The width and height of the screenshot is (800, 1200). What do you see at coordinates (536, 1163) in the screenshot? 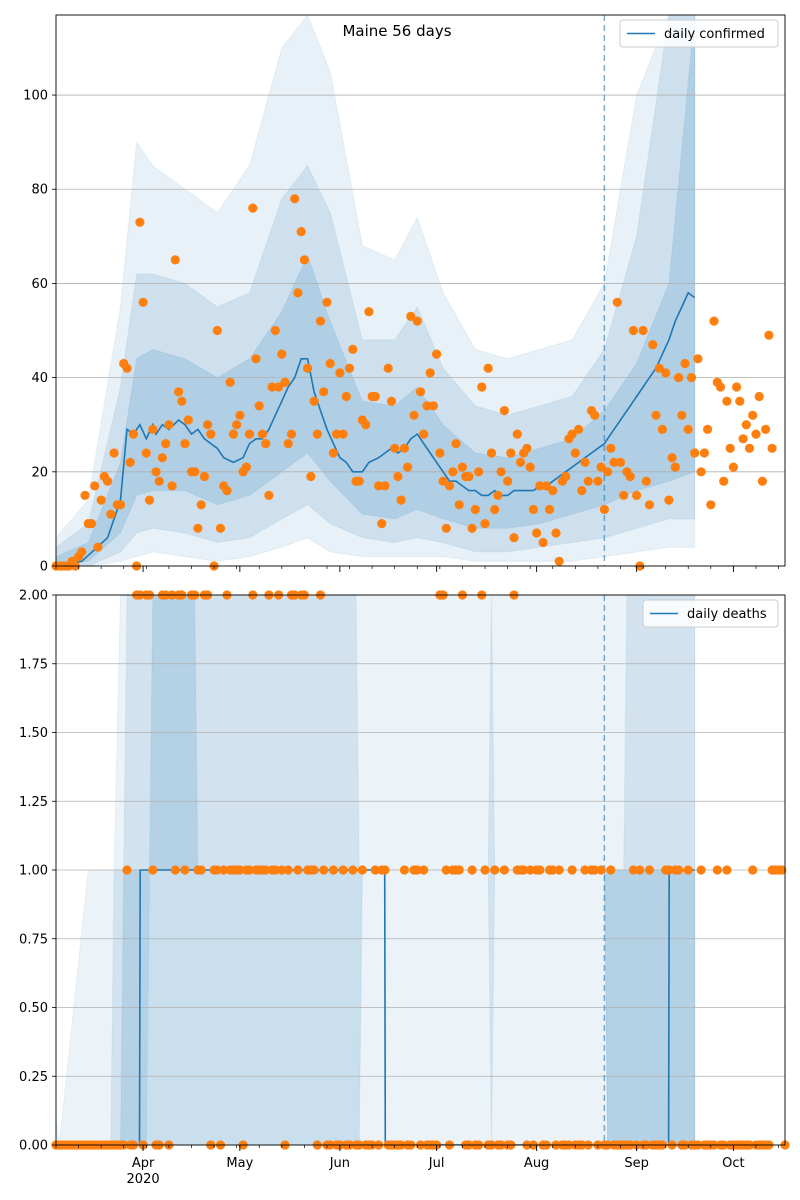
I see `x-tick-label: Aug` at bounding box center [536, 1163].